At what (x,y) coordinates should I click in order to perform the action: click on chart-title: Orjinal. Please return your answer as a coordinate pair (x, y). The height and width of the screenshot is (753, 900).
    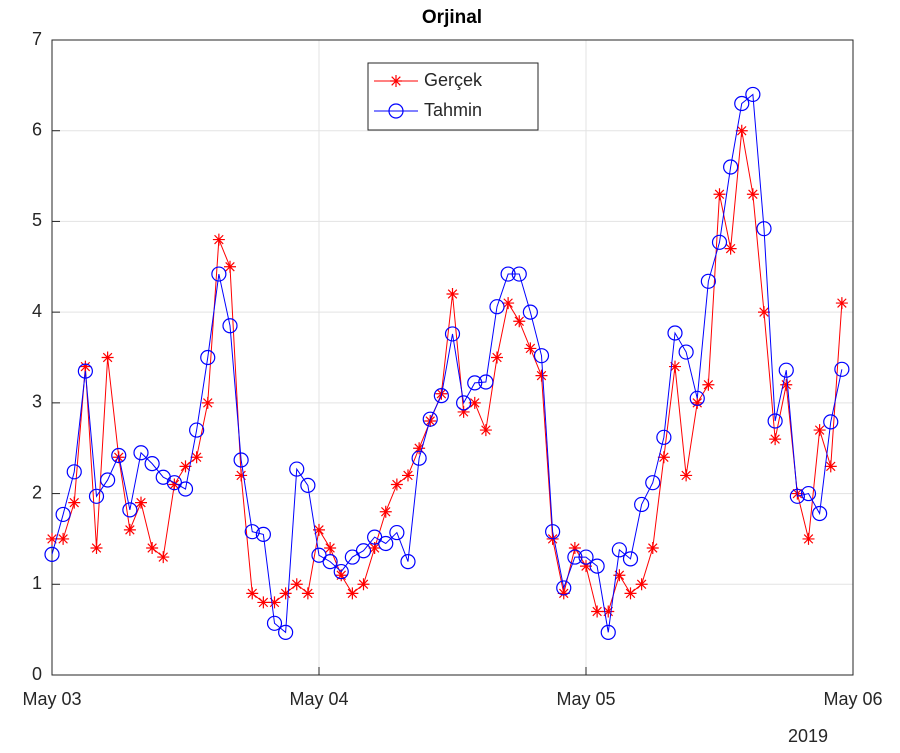
    Looking at the image, I should click on (452, 17).